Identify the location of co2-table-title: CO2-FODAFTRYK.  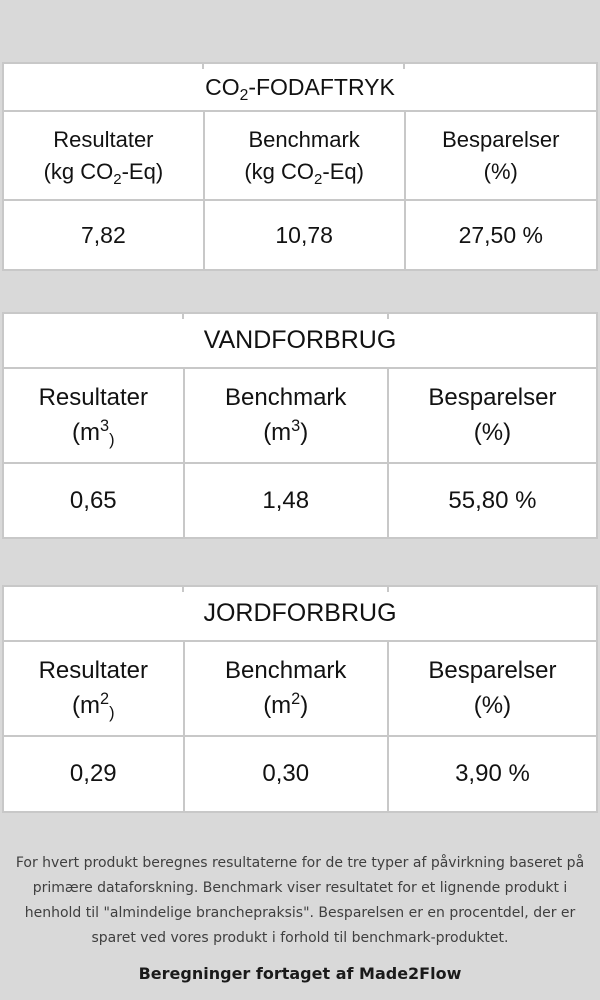
(300, 87).